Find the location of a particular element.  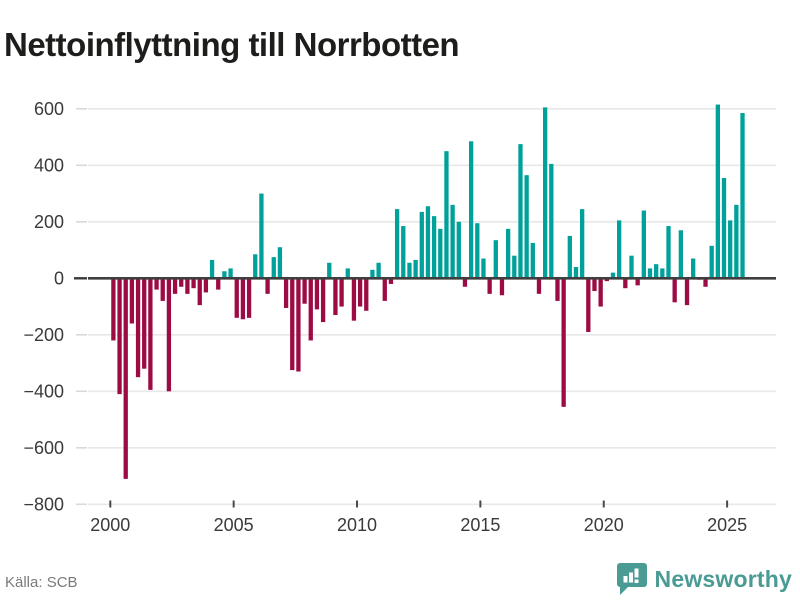

newsworthy-brand: Newsworthy is located at coordinates (704, 579).